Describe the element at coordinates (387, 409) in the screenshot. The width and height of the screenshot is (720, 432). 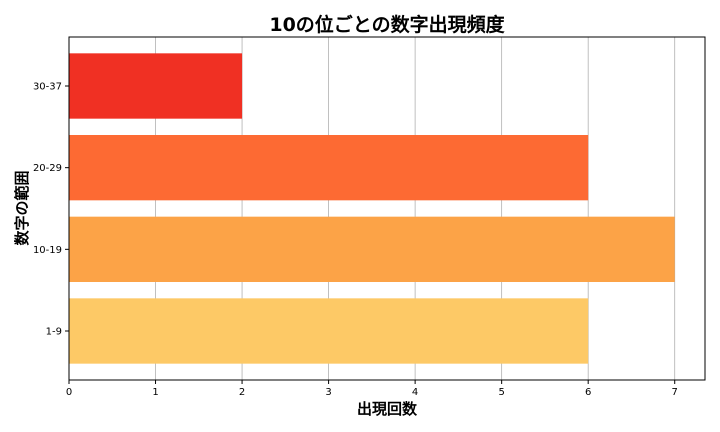
I see `x-axis-label: 出現回数` at that location.